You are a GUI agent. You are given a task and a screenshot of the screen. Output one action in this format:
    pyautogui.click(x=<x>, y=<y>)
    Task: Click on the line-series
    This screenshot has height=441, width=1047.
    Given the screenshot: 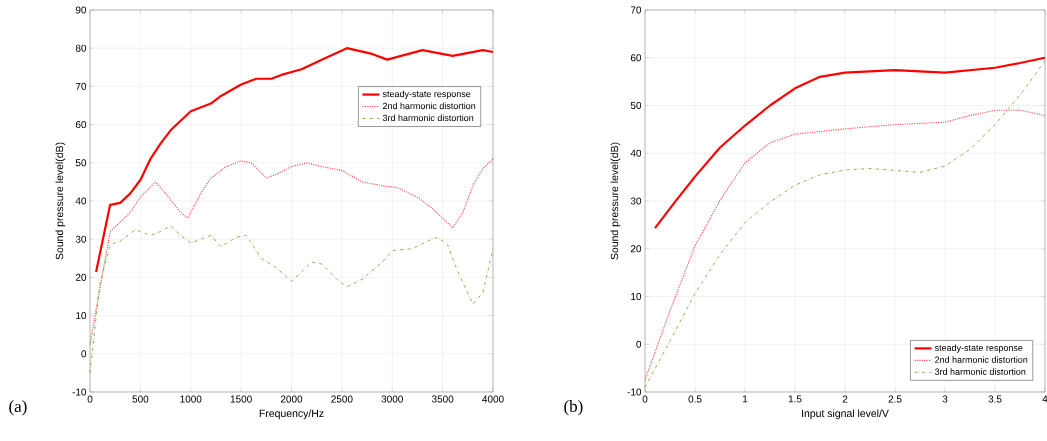 What is the action you would take?
    pyautogui.click(x=850, y=143)
    